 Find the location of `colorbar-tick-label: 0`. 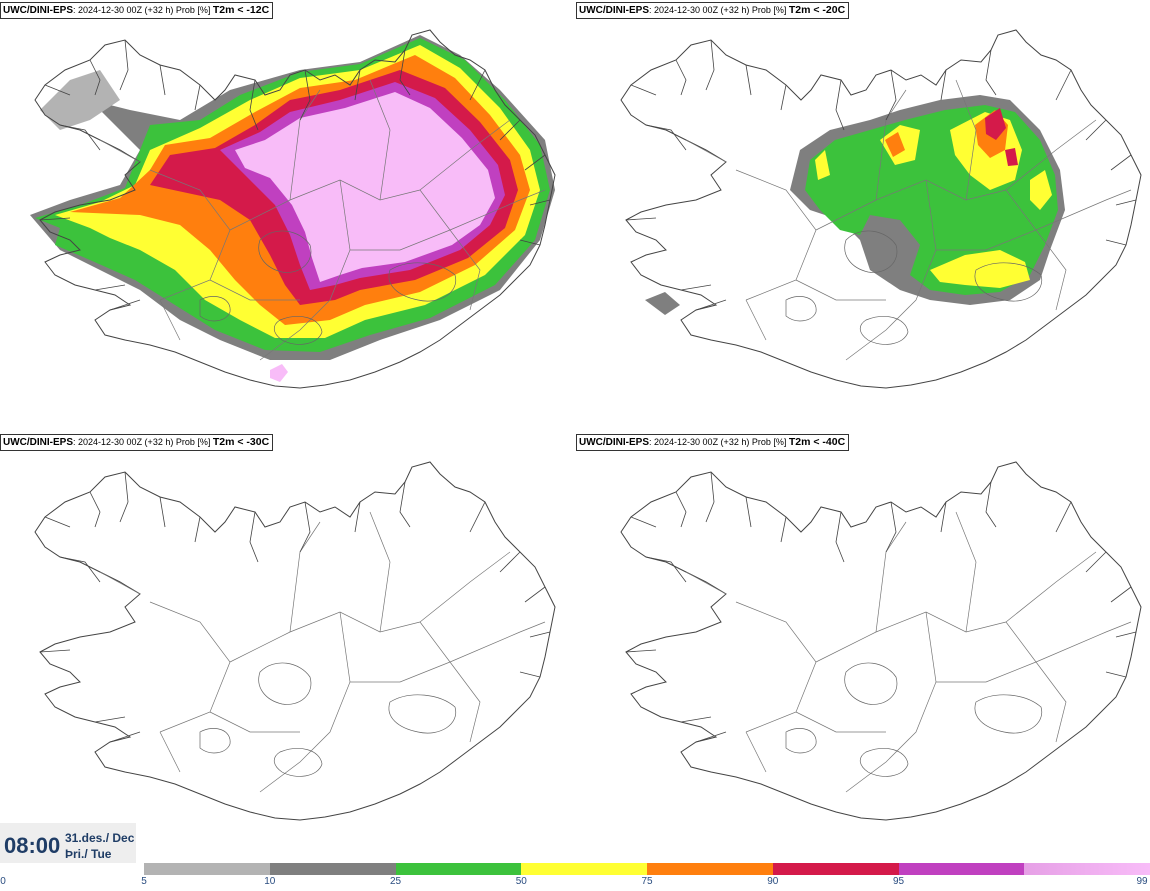

colorbar-tick-label: 0 is located at coordinates (3, 881).